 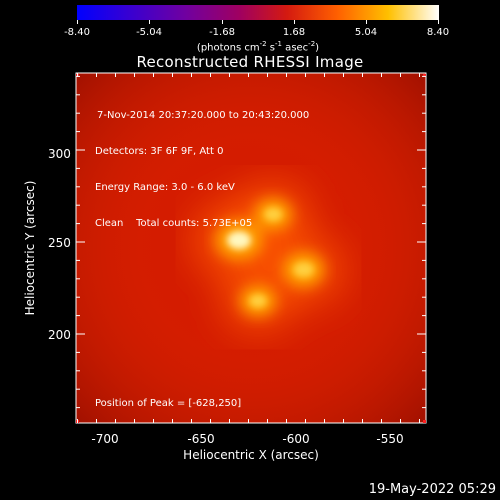 I want to click on x-tick-label: -700, so click(x=105, y=439).